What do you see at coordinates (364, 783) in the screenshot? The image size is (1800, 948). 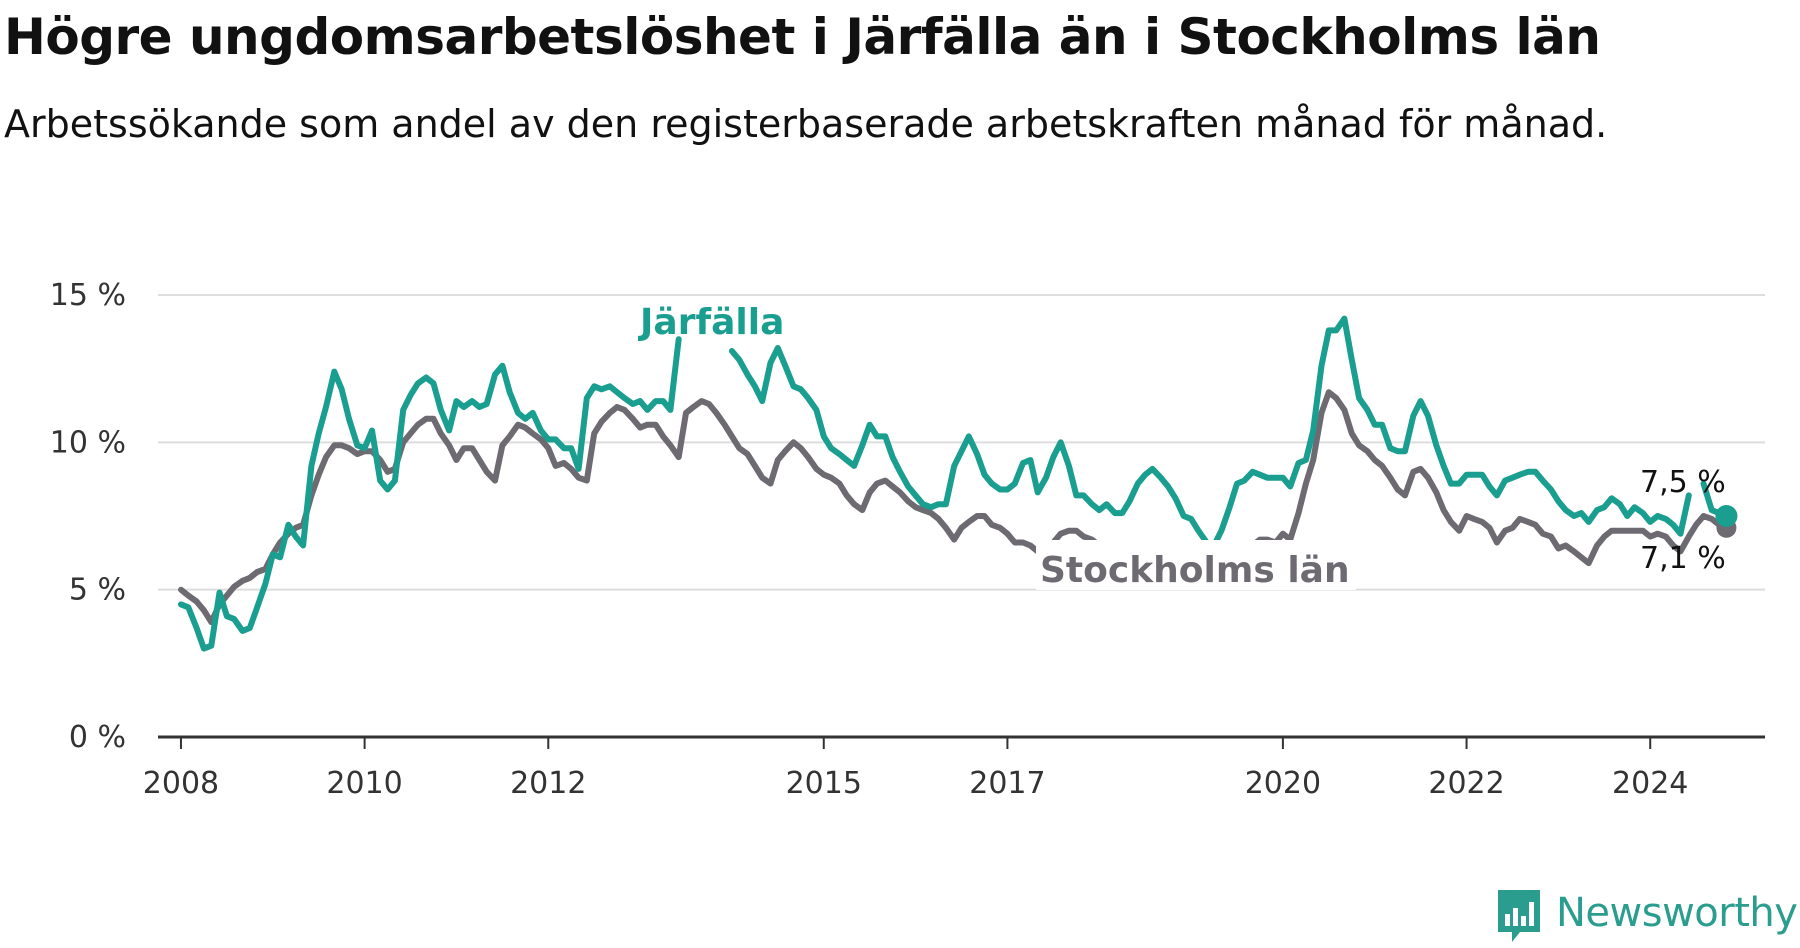 I see `x-tick-label-1: 2010` at bounding box center [364, 783].